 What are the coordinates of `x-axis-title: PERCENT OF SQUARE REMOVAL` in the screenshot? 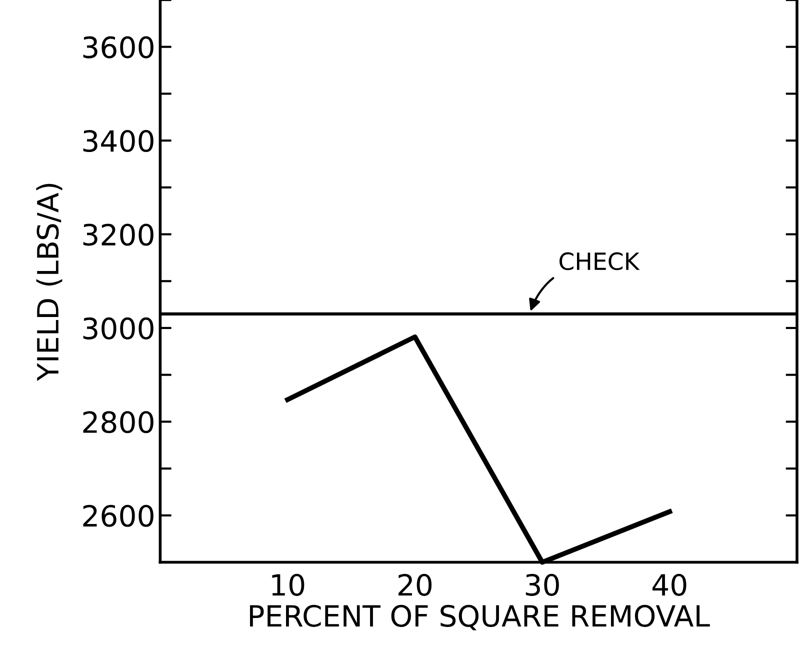 It's located at (480, 617).